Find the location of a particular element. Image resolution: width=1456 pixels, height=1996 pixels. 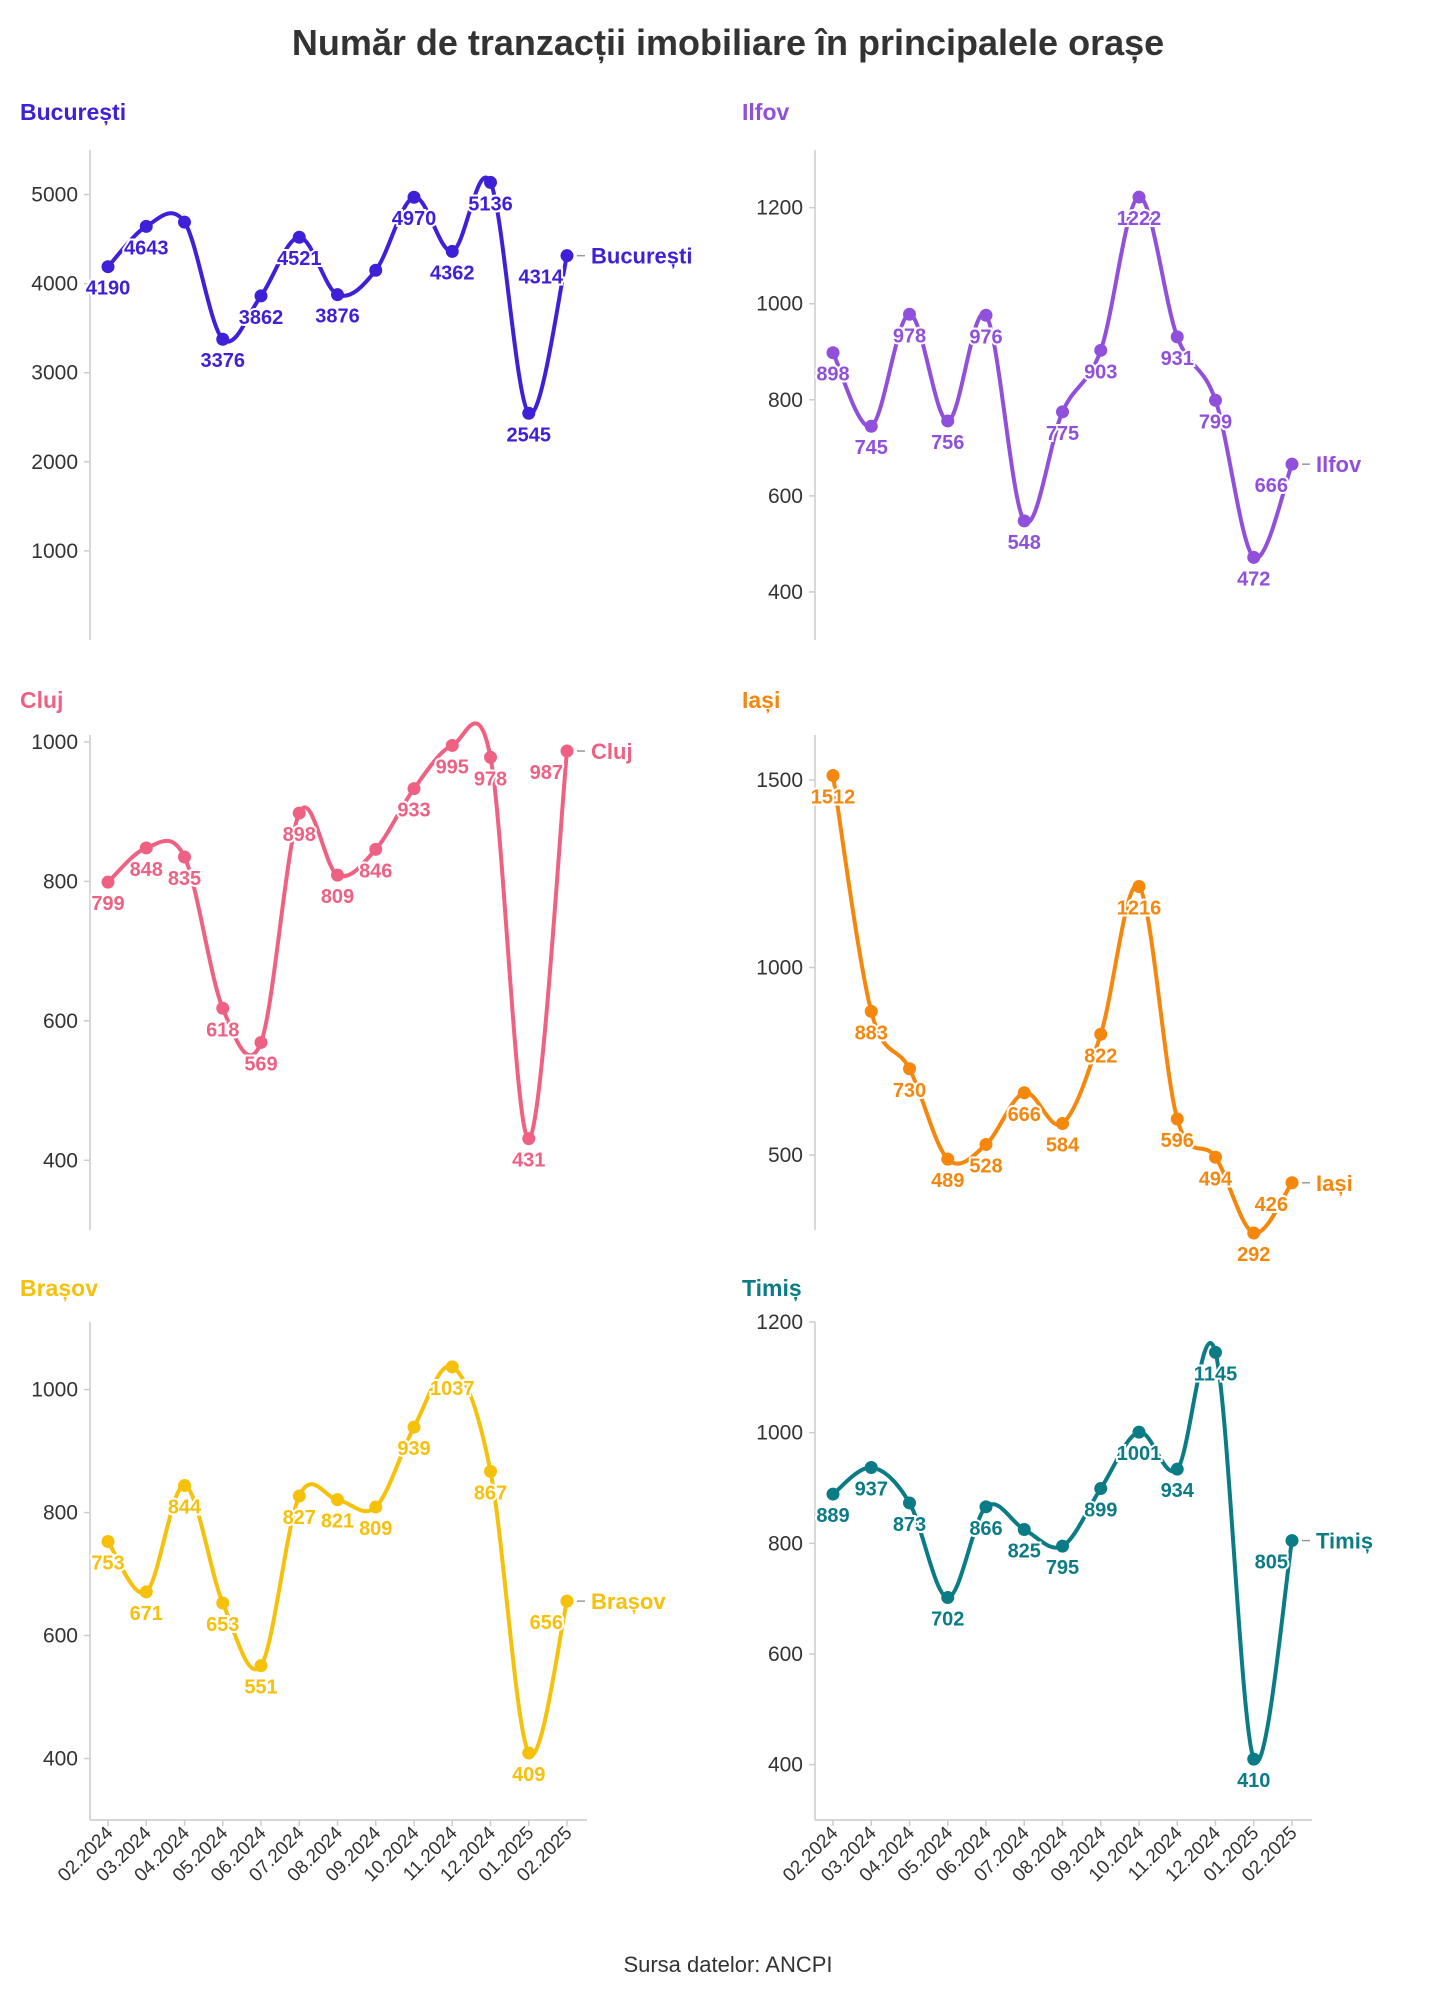

data-label: 702 is located at coordinates (947, 1620).